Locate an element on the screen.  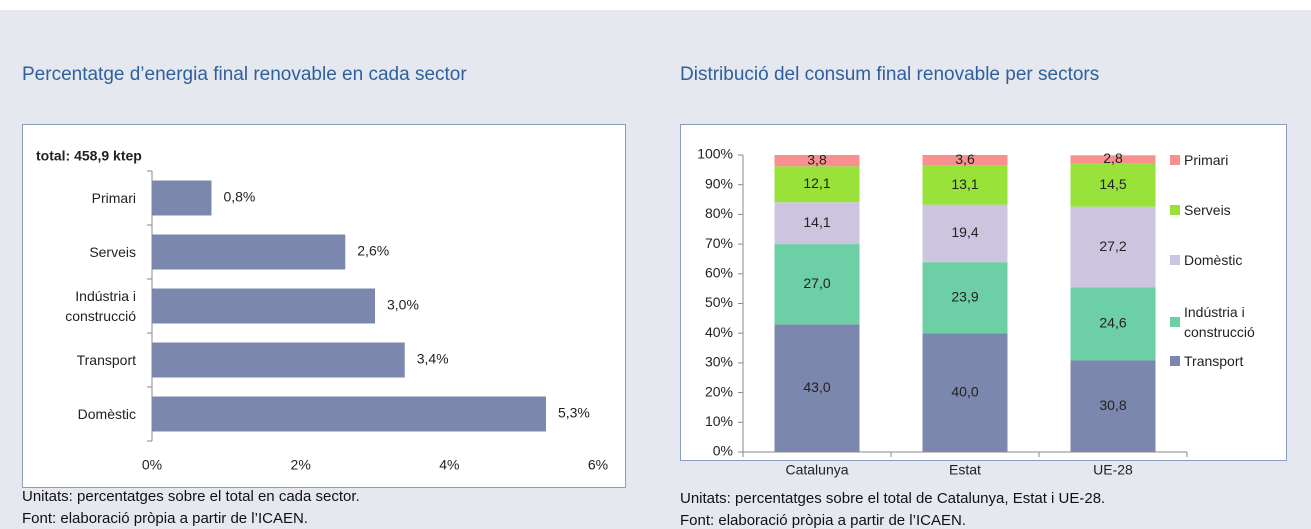
x-tick-label: Estat is located at coordinates (965, 470).